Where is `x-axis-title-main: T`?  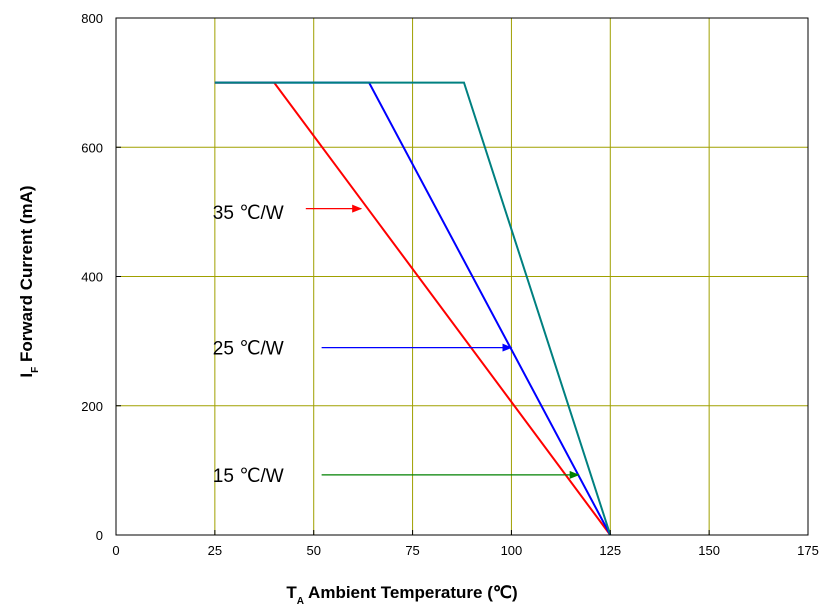 x-axis-title-main: T is located at coordinates (291, 592).